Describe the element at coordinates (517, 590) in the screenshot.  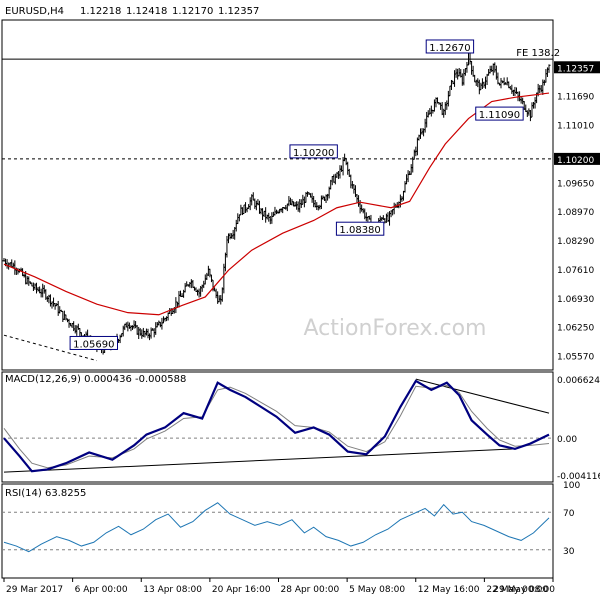
I see `x-axis-tick-label: 22 May 00:00` at that location.